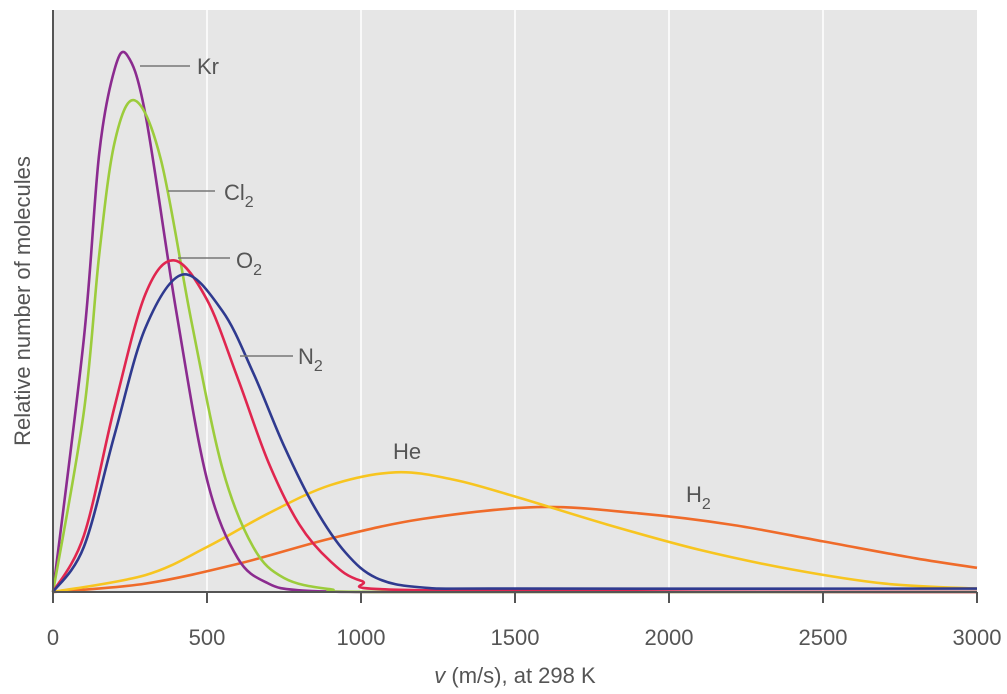 The height and width of the screenshot is (694, 1007). What do you see at coordinates (524, 621) in the screenshot?
I see `x-axis-ticks: 0 500 1000 1500 2000 2500 3000` at bounding box center [524, 621].